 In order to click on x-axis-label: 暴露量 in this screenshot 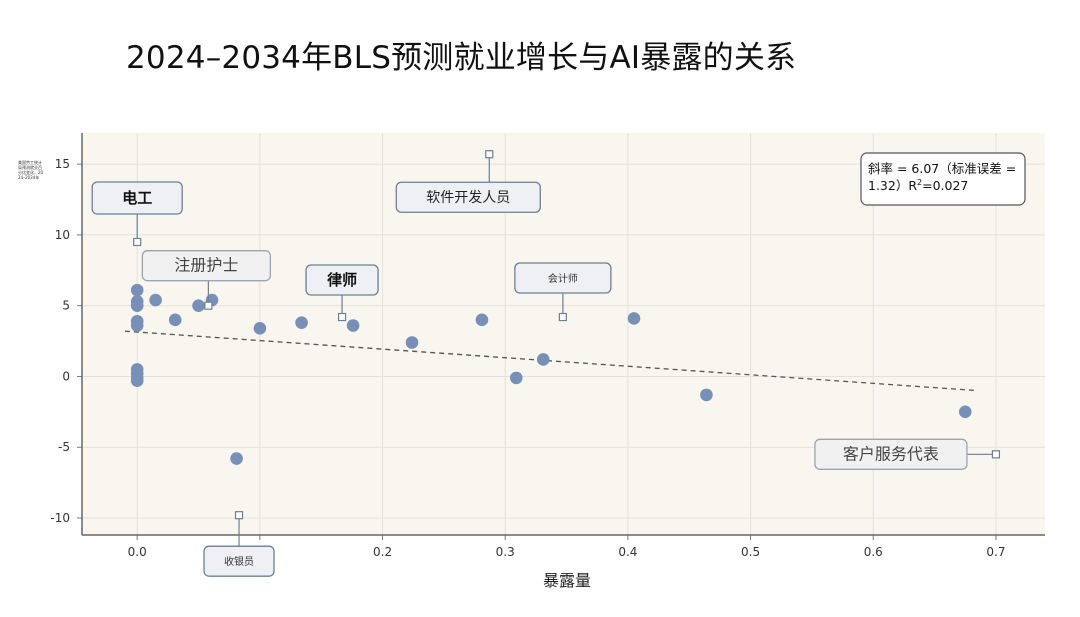, I will do `click(567, 580)`.